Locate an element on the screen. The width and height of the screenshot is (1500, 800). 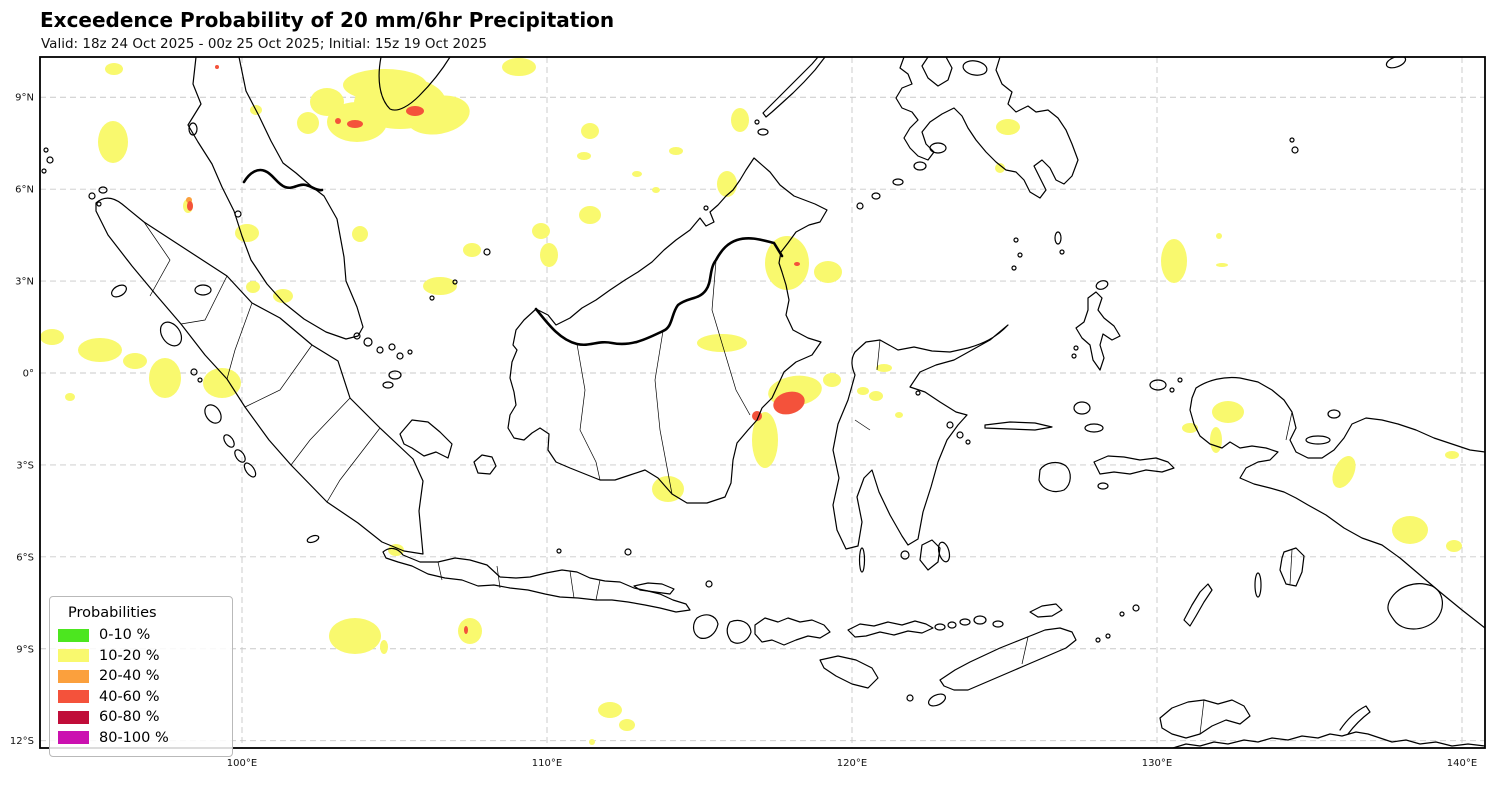
island-lingga is located at coordinates (395, 375).